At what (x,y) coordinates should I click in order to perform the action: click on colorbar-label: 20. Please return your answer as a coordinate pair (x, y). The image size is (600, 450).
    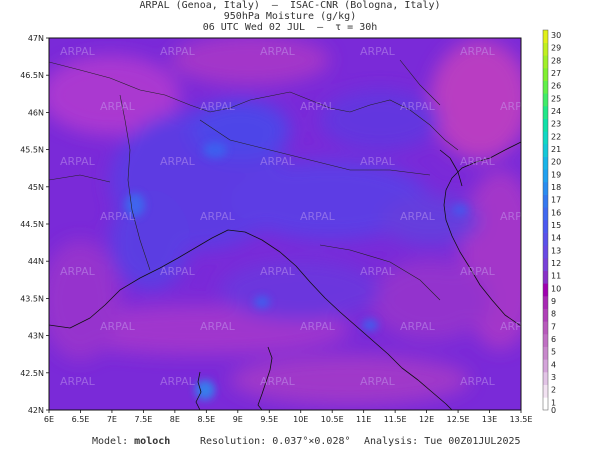
    Looking at the image, I should click on (556, 162).